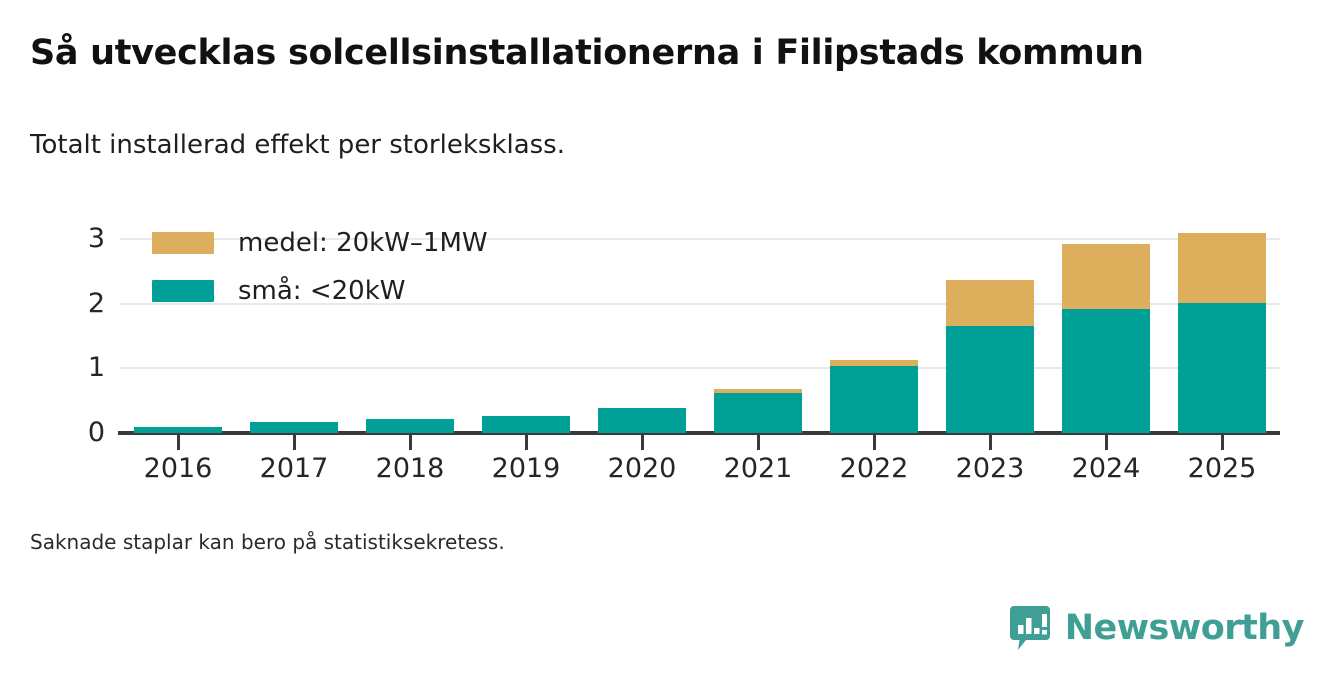  I want to click on legend-item: små: <20kW, so click(320, 291).